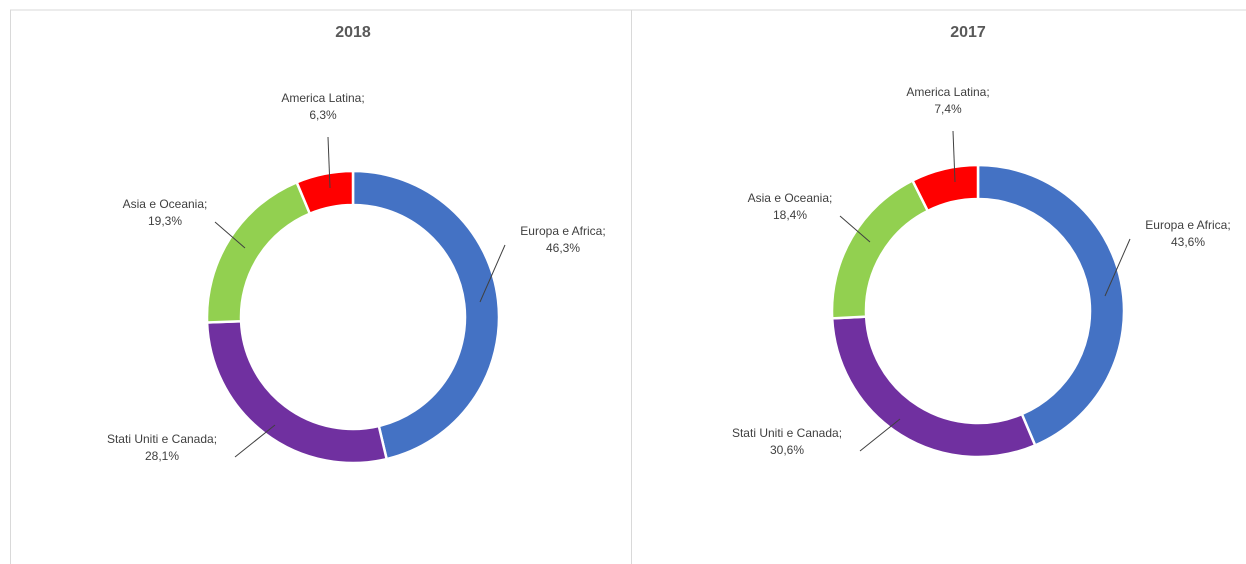 The height and width of the screenshot is (564, 1246). What do you see at coordinates (948, 109) in the screenshot?
I see `value-label: 7,4%` at bounding box center [948, 109].